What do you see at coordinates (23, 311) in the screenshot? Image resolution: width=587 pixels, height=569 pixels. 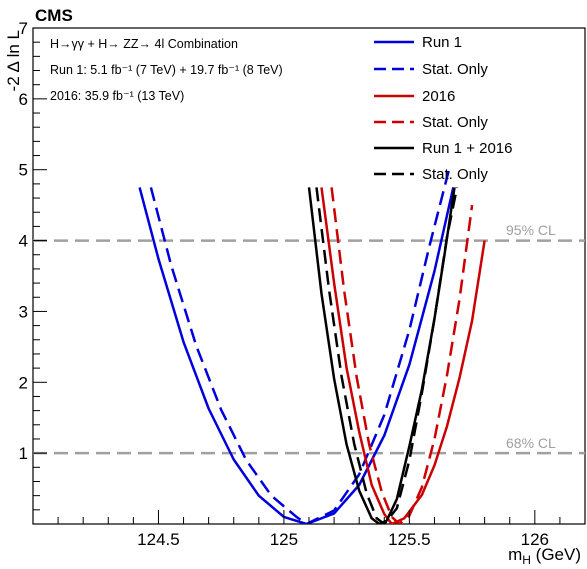 I see `y-tick-label: 3` at bounding box center [23, 311].